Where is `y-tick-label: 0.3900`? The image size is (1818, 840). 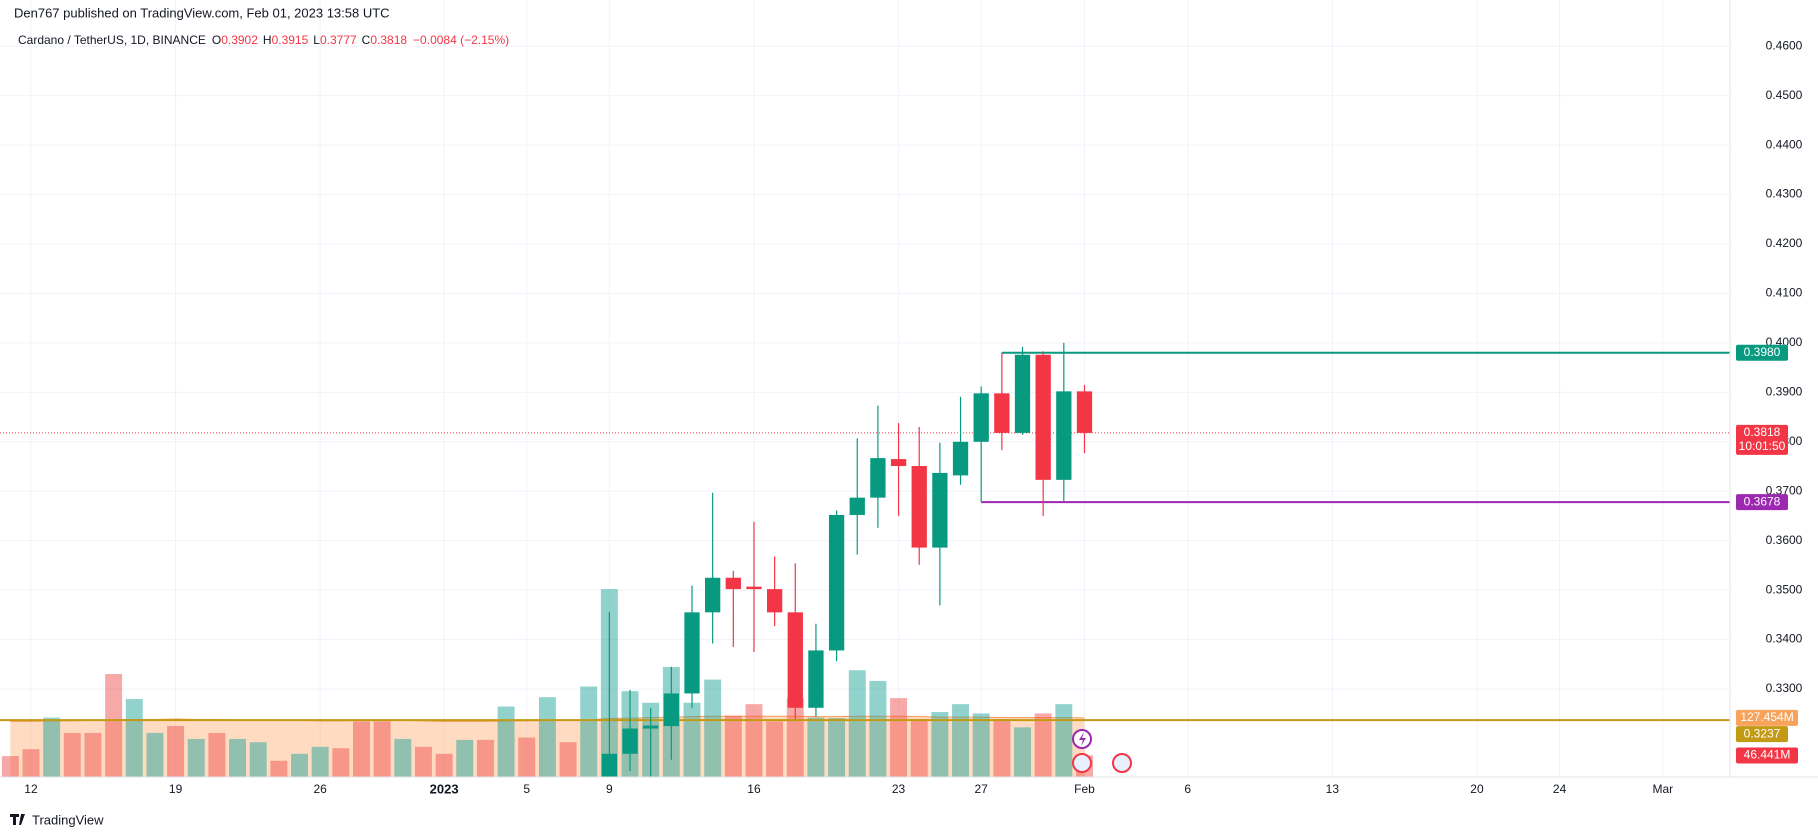 y-tick-label: 0.3900 is located at coordinates (1784, 392).